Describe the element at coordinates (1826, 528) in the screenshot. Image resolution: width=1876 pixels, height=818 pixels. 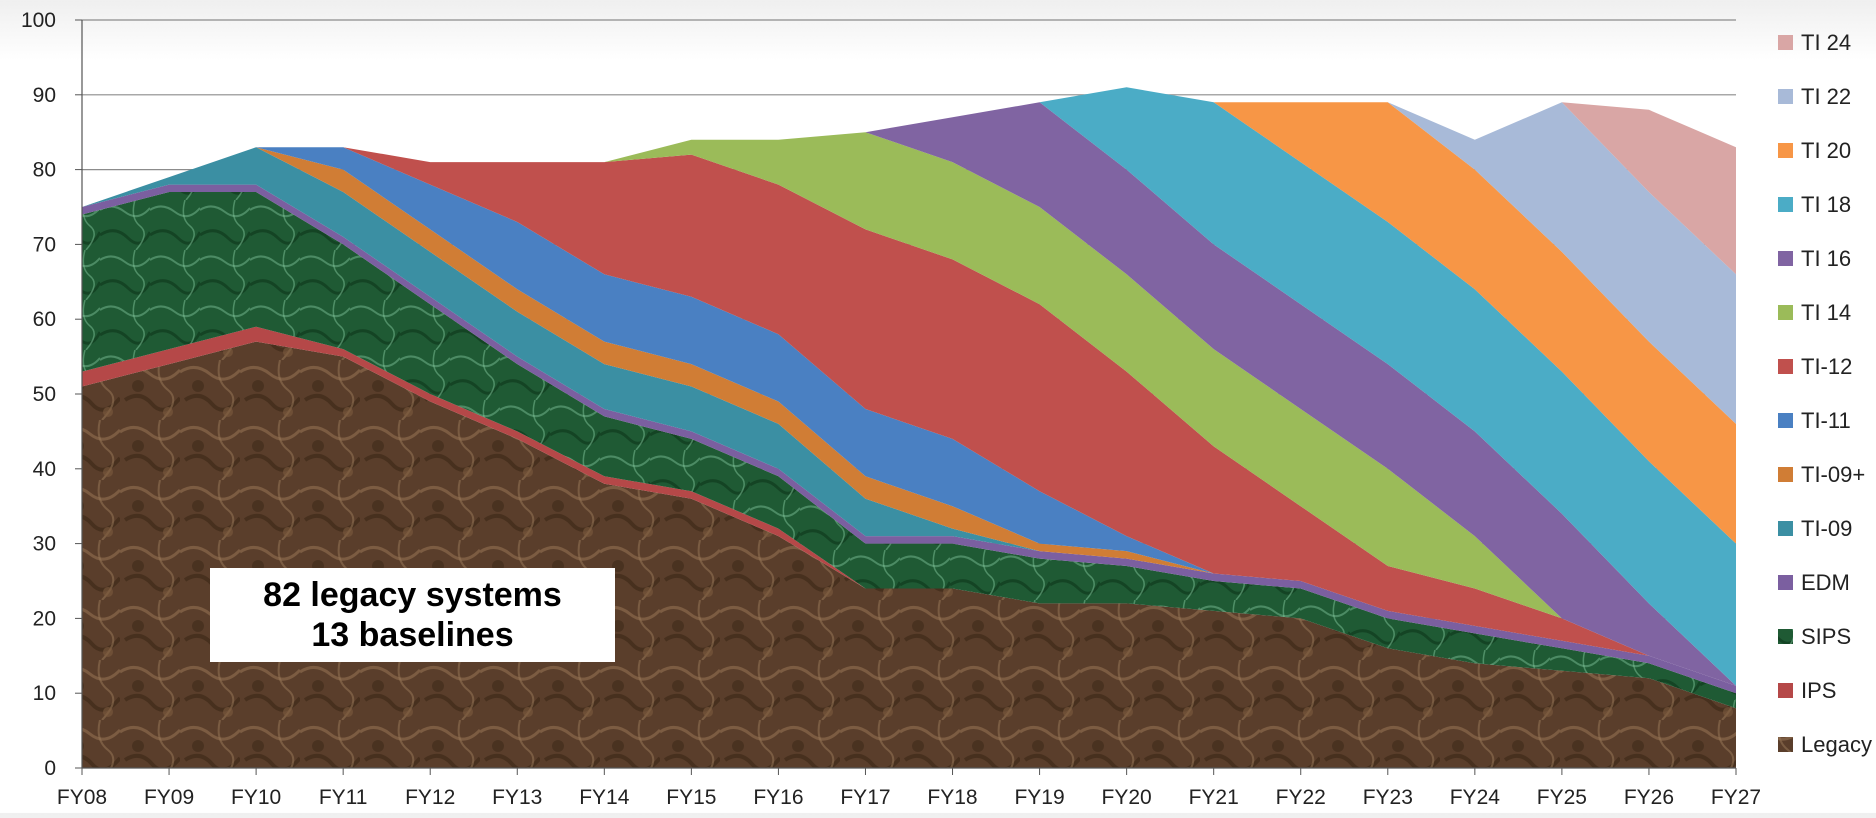
I see `legend-label-ti-09: TI-09` at that location.